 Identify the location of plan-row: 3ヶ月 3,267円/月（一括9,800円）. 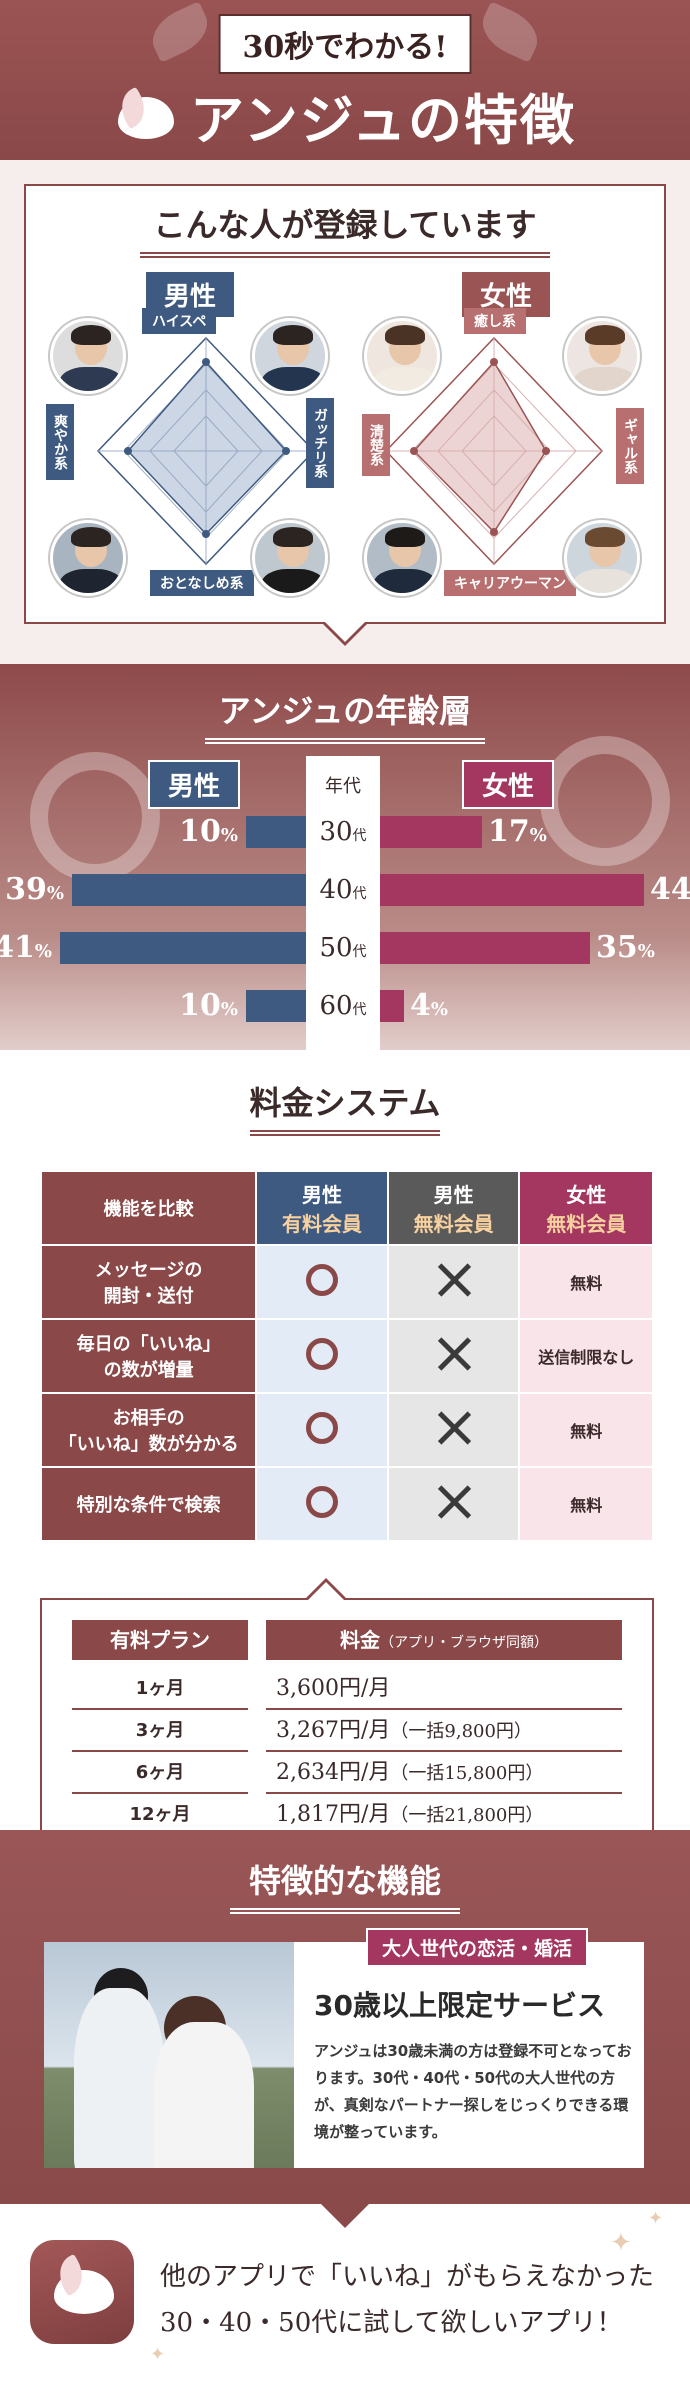
(347, 1731).